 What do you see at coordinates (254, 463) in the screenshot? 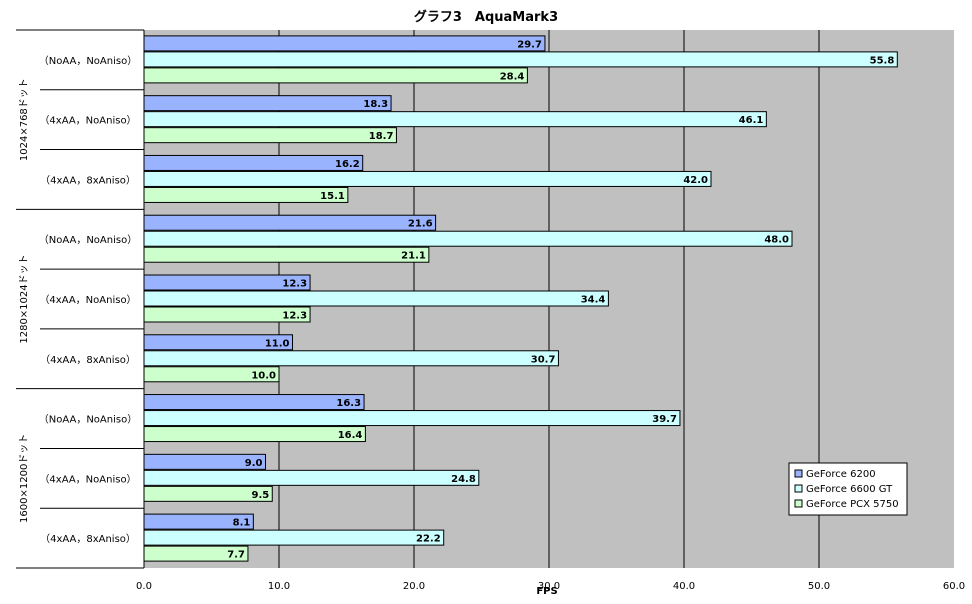
I see `data-label: 9.0` at bounding box center [254, 463].